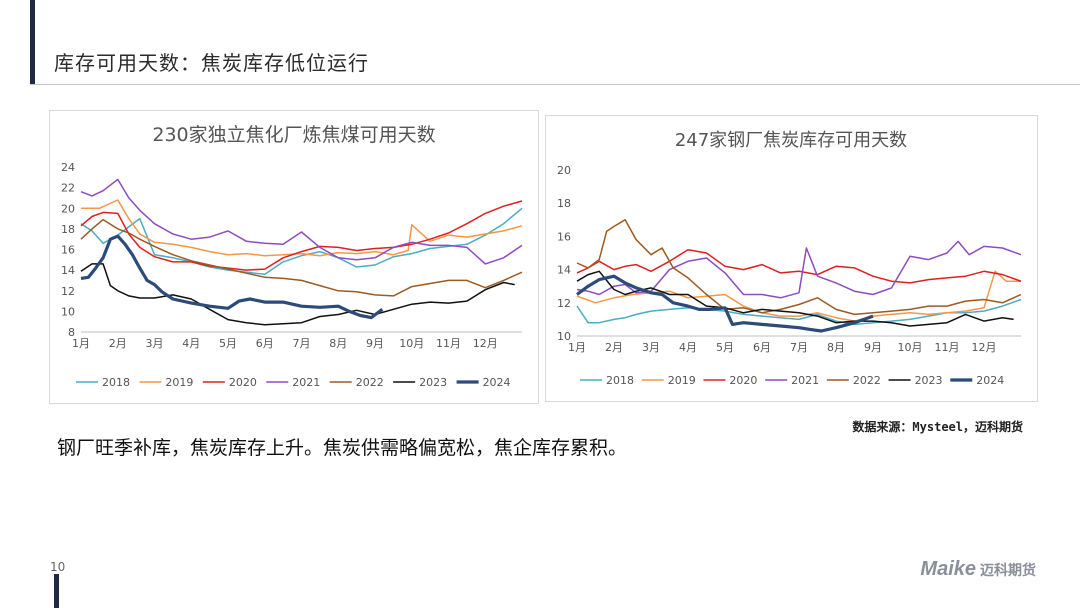  What do you see at coordinates (68, 167) in the screenshot?
I see `y-tick-label: 24` at bounding box center [68, 167].